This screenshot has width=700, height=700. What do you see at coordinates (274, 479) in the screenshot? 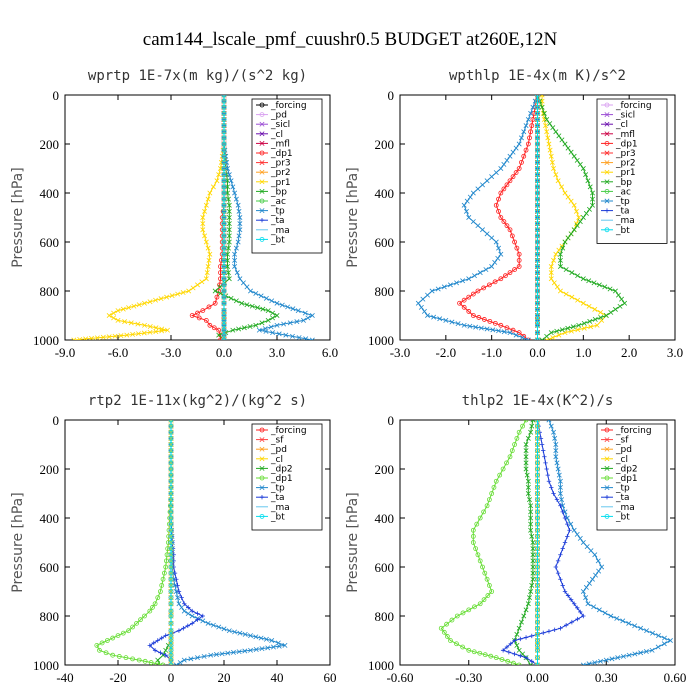
I see `legend-item-dp1: _dp1` at bounding box center [274, 479].